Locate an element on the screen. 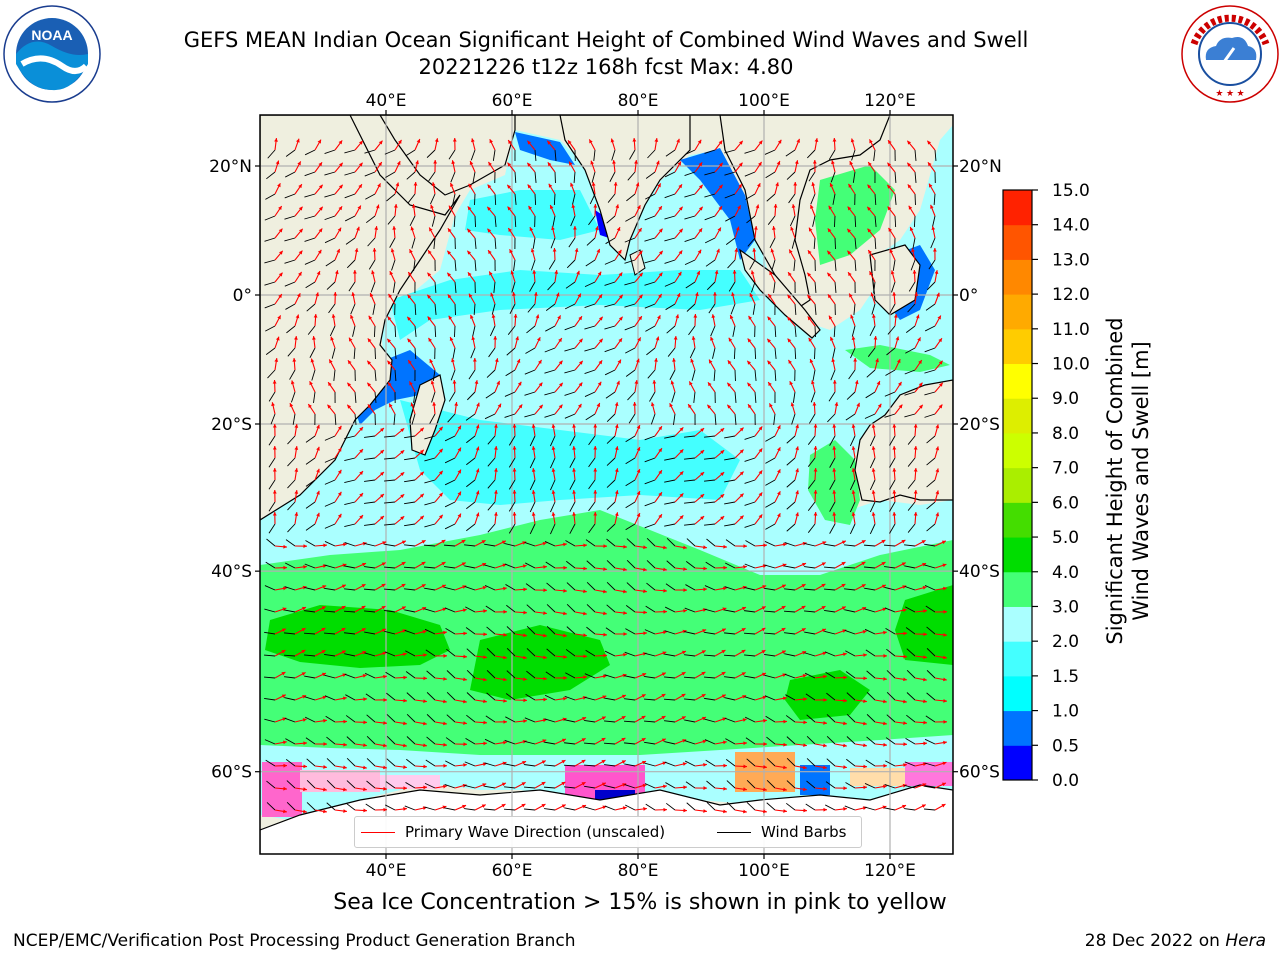 The image size is (1280, 960). lon-label-bottom: 40°E is located at coordinates (386, 871).